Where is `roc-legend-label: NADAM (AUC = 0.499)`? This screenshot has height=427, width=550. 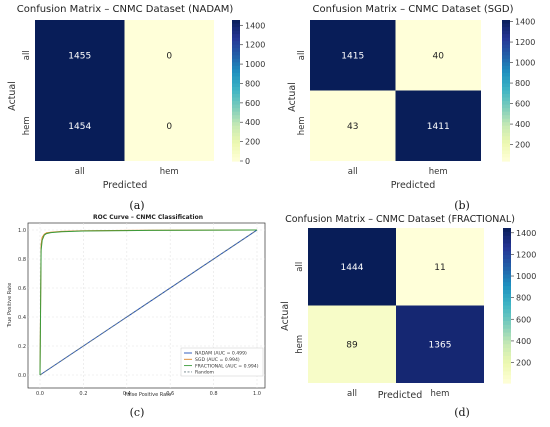
roc-legend-label: NADAM (AUC = 0.499) is located at coordinates (221, 354).